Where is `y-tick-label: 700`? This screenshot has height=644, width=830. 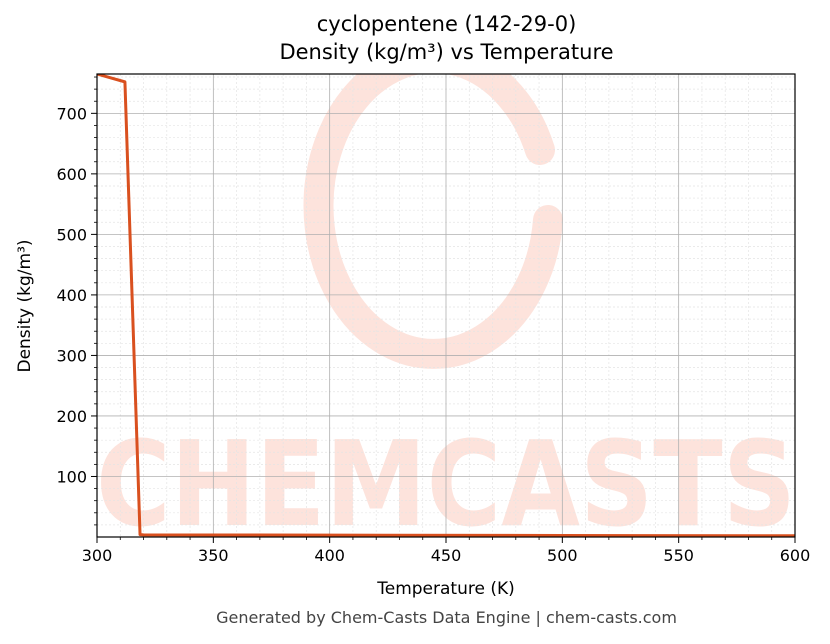
y-tick-label: 700 is located at coordinates (71, 113).